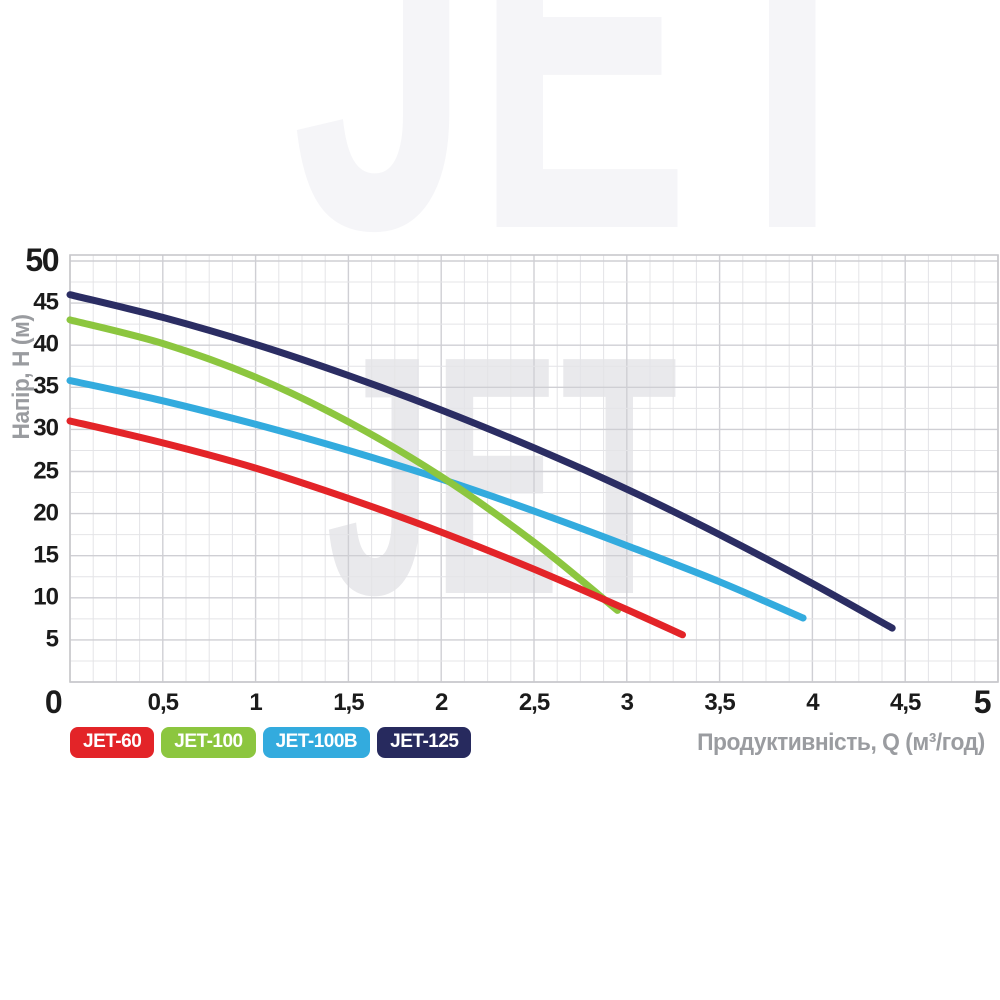  Describe the element at coordinates (46, 428) in the screenshot. I see `y-tick-label: 30` at that location.